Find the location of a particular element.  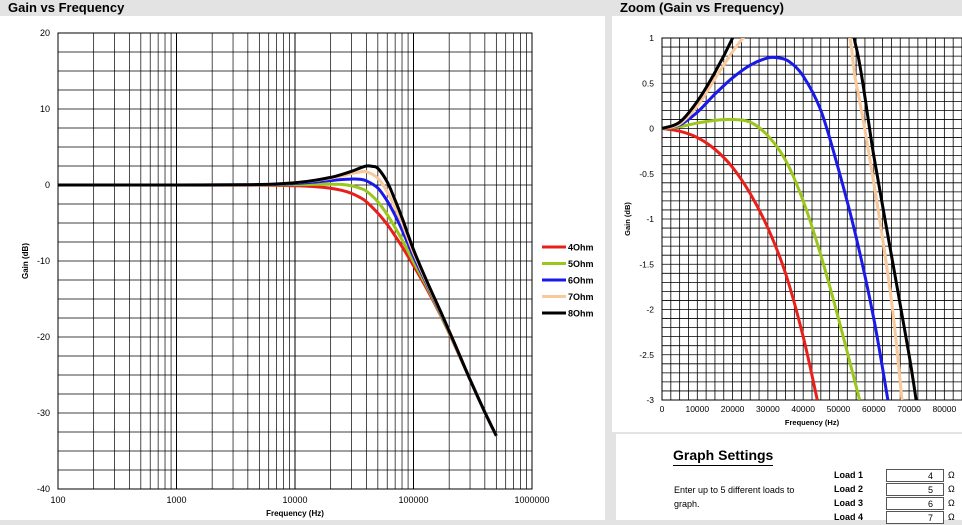

y-tick-label: -30 is located at coordinates (43, 413).